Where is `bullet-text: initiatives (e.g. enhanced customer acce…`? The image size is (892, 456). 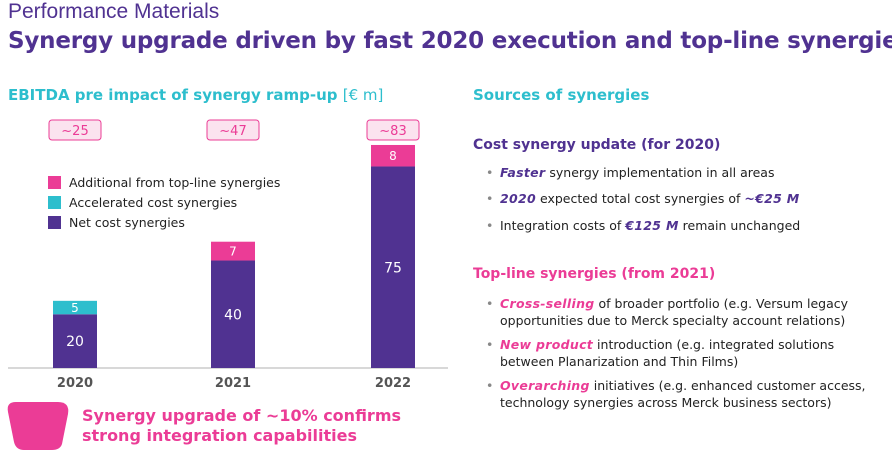
bullet-text: initiatives (e.g. enhanced customer acce… is located at coordinates (727, 385).